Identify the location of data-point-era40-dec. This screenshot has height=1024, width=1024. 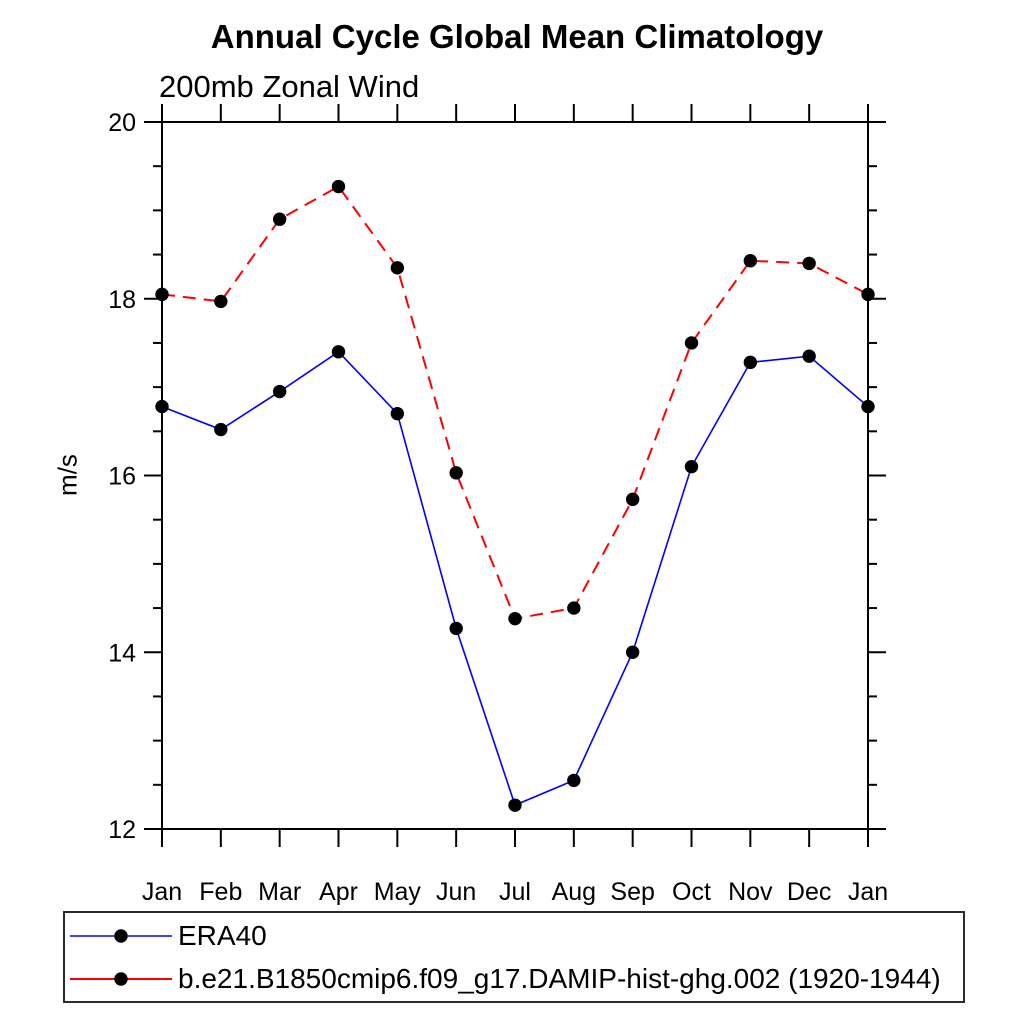
(809, 356).